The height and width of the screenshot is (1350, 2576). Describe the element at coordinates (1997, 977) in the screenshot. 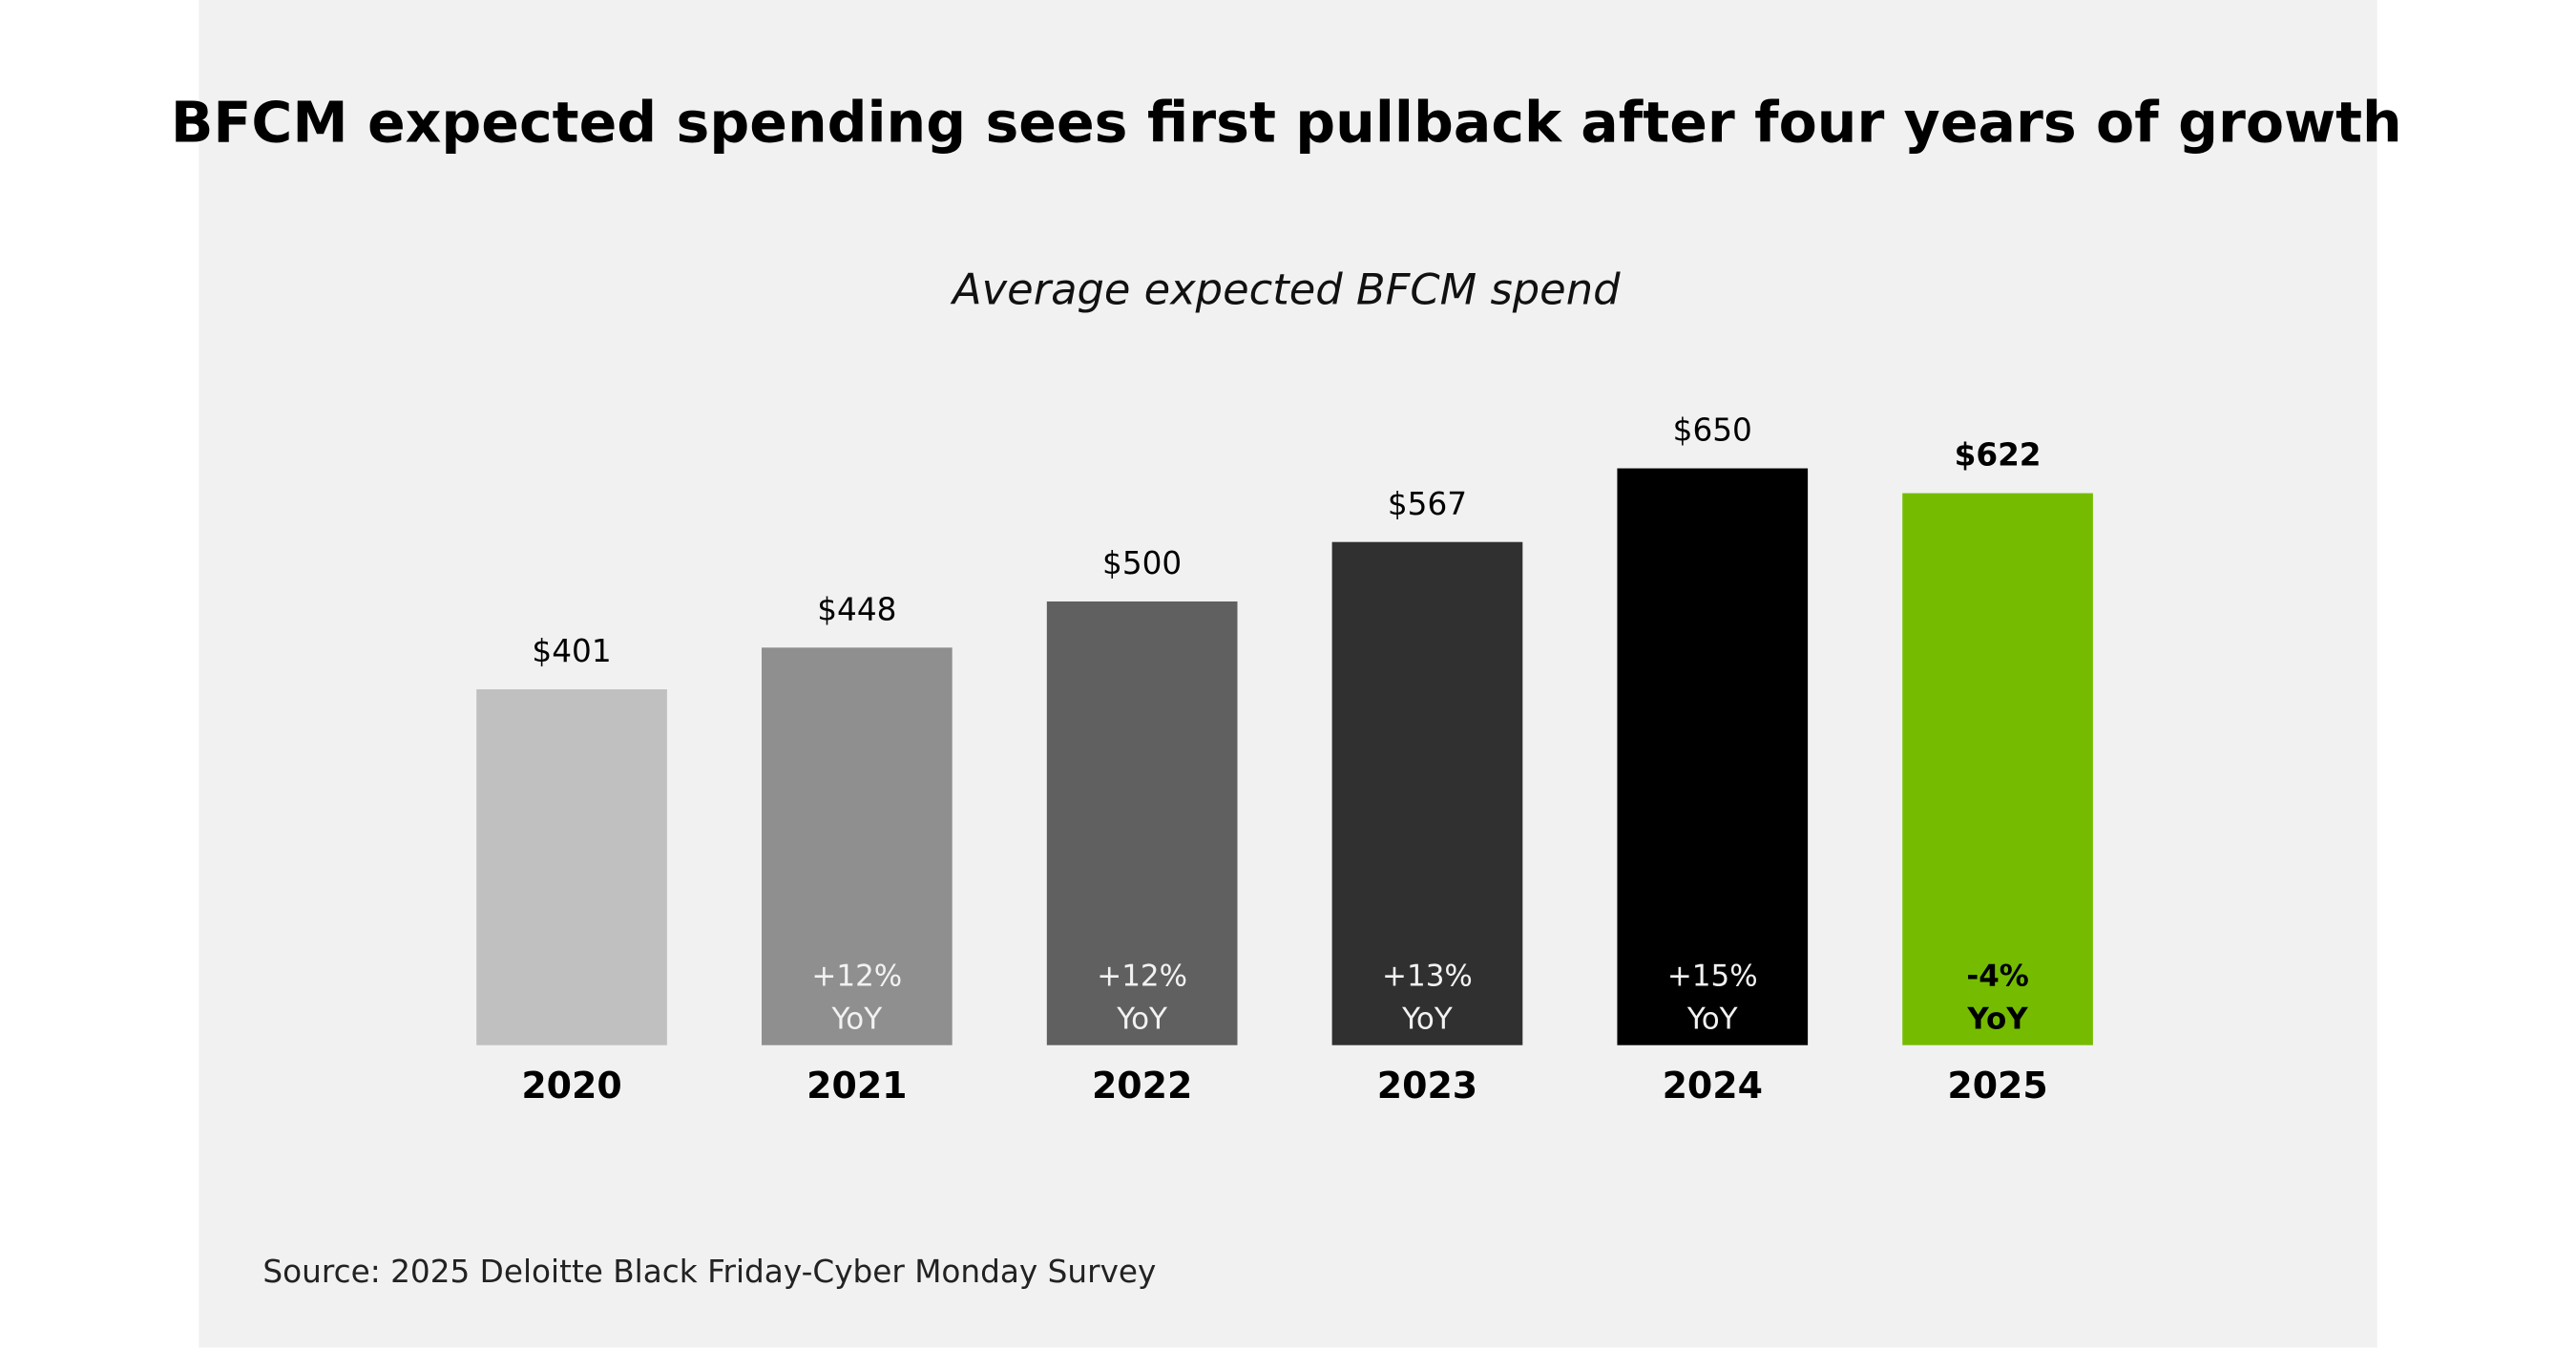

I see `yoy-change: -4%` at that location.